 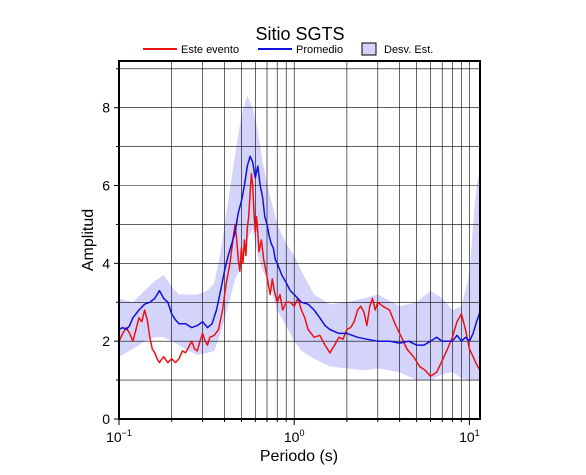 What do you see at coordinates (106, 419) in the screenshot?
I see `y-tick-label: 0` at bounding box center [106, 419].